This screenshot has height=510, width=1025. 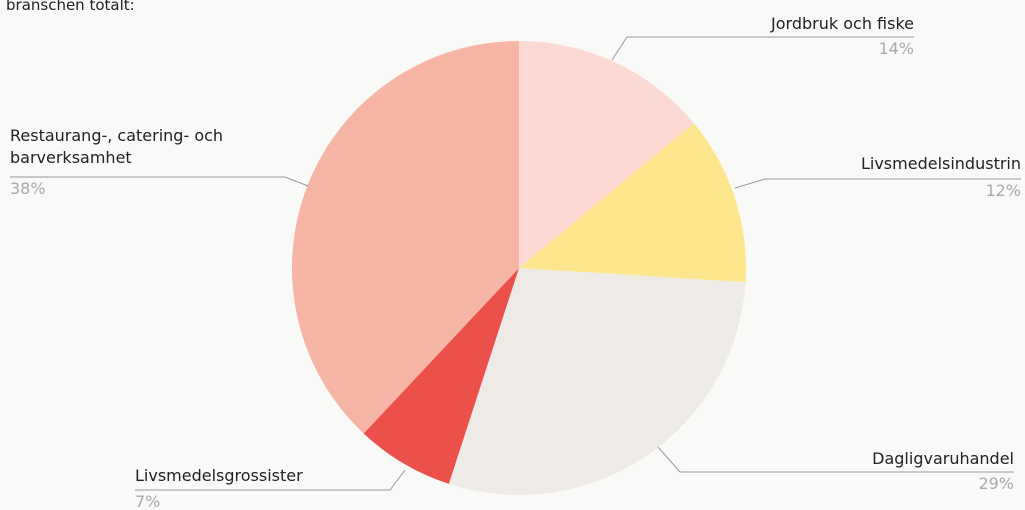 What do you see at coordinates (219, 475) in the screenshot?
I see `slice-label: Livsmedelsgrossister` at bounding box center [219, 475].